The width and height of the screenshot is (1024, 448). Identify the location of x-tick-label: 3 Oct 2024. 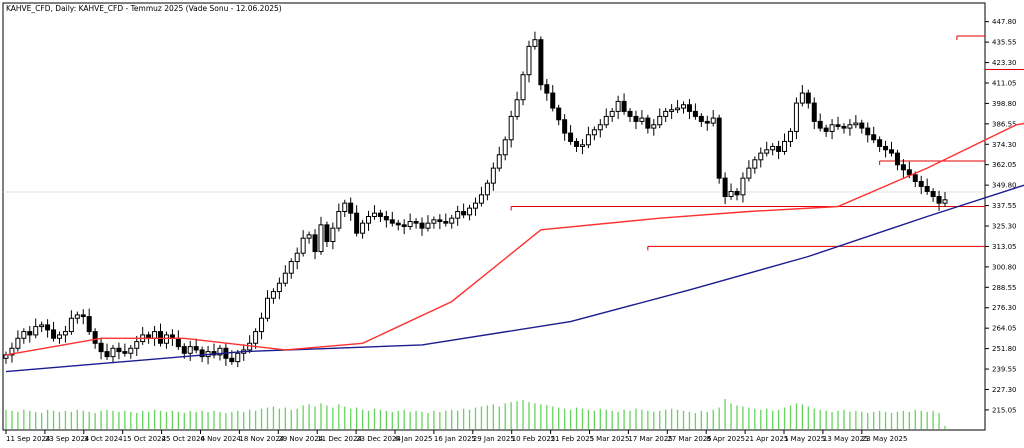
(103, 439).